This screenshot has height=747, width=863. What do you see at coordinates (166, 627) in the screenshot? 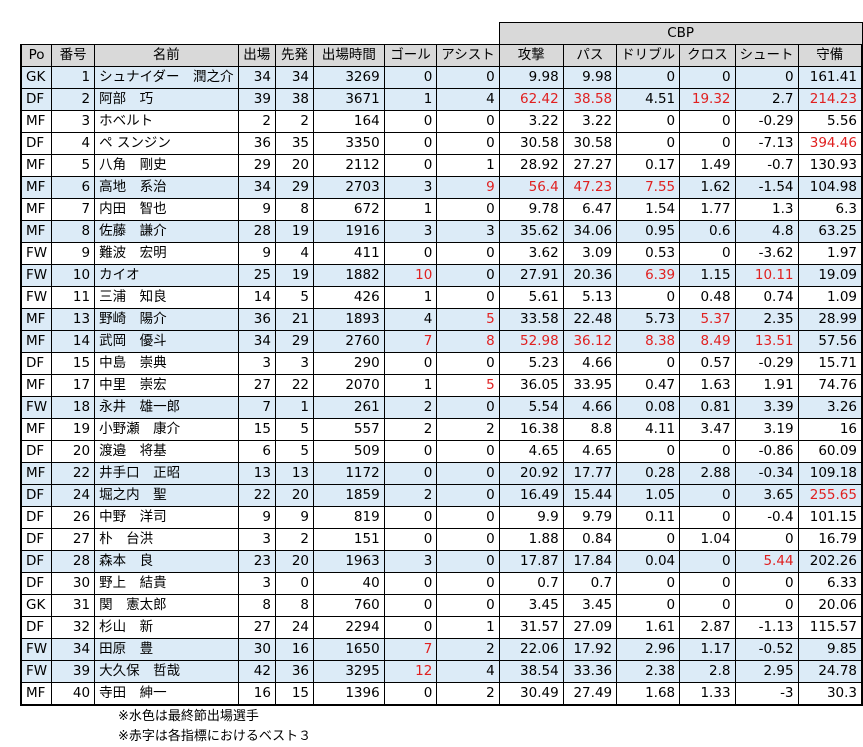
I see `cell-name: 杉山 新` at bounding box center [166, 627].